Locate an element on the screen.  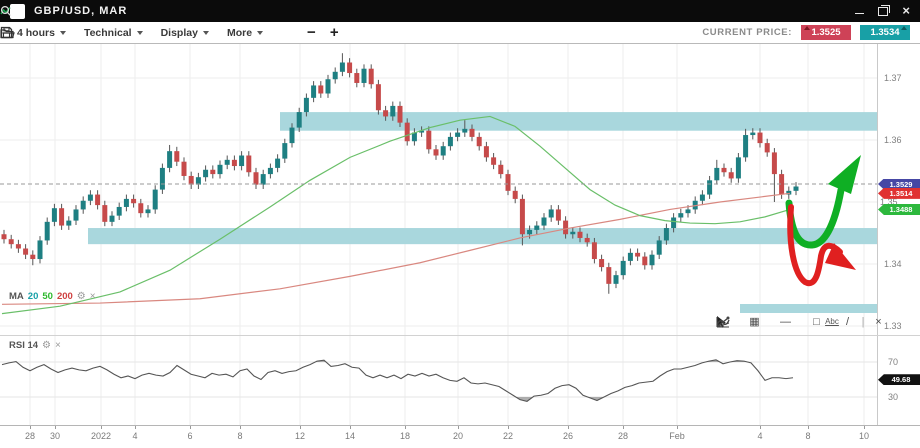
time-tick-label: 20 is located at coordinates (458, 436).